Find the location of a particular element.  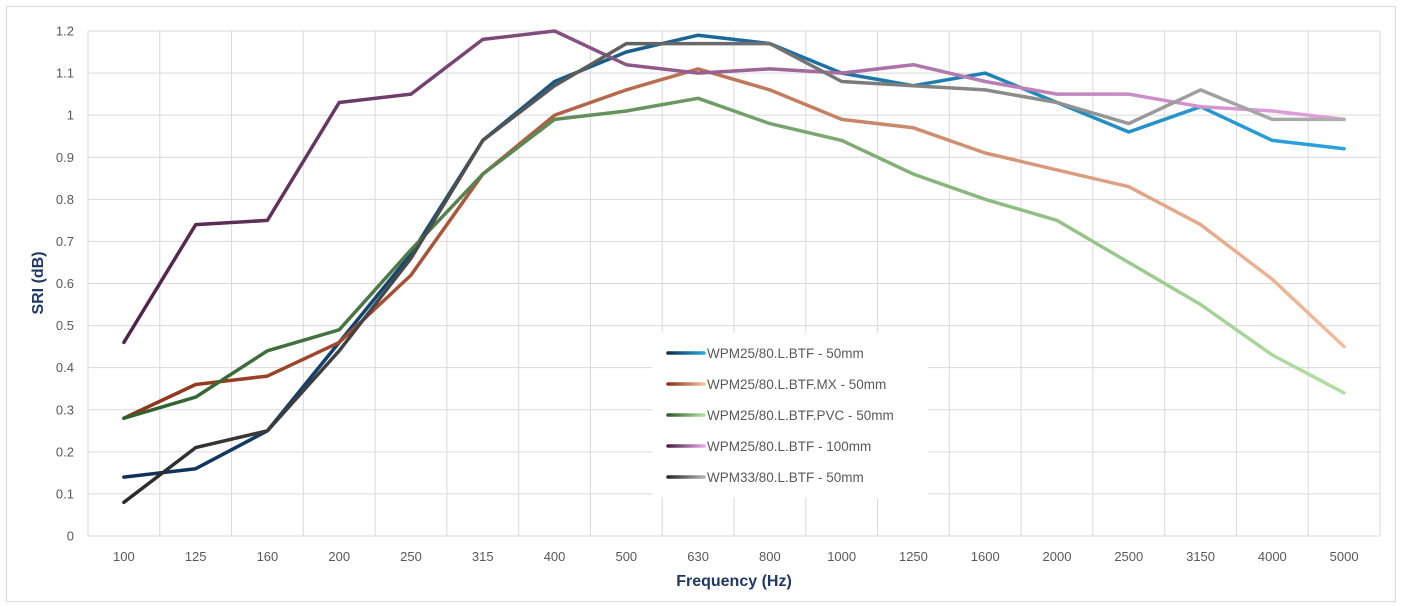

x-axis-title: Frequency (Hz) is located at coordinates (734, 581).